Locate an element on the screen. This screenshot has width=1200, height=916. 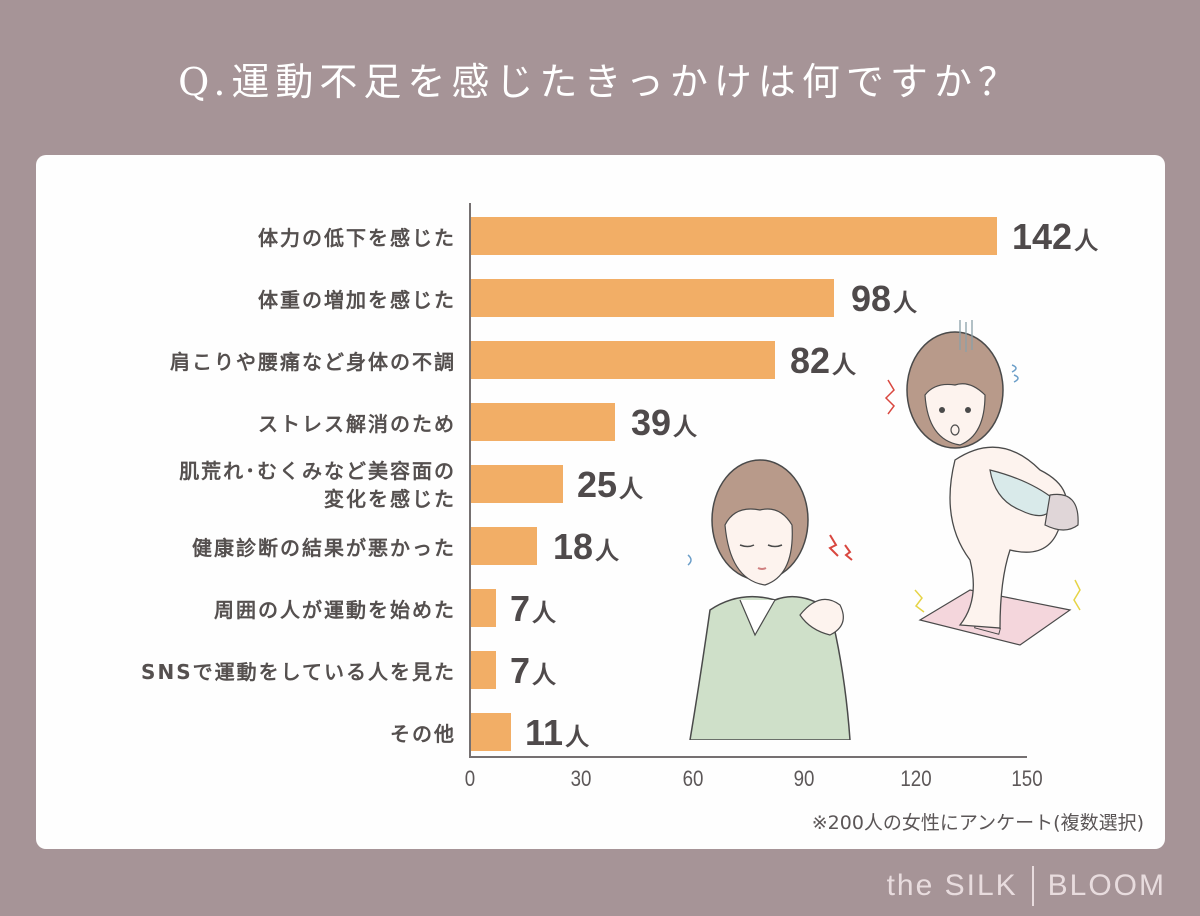
value-label: 25人 is located at coordinates (610, 484).